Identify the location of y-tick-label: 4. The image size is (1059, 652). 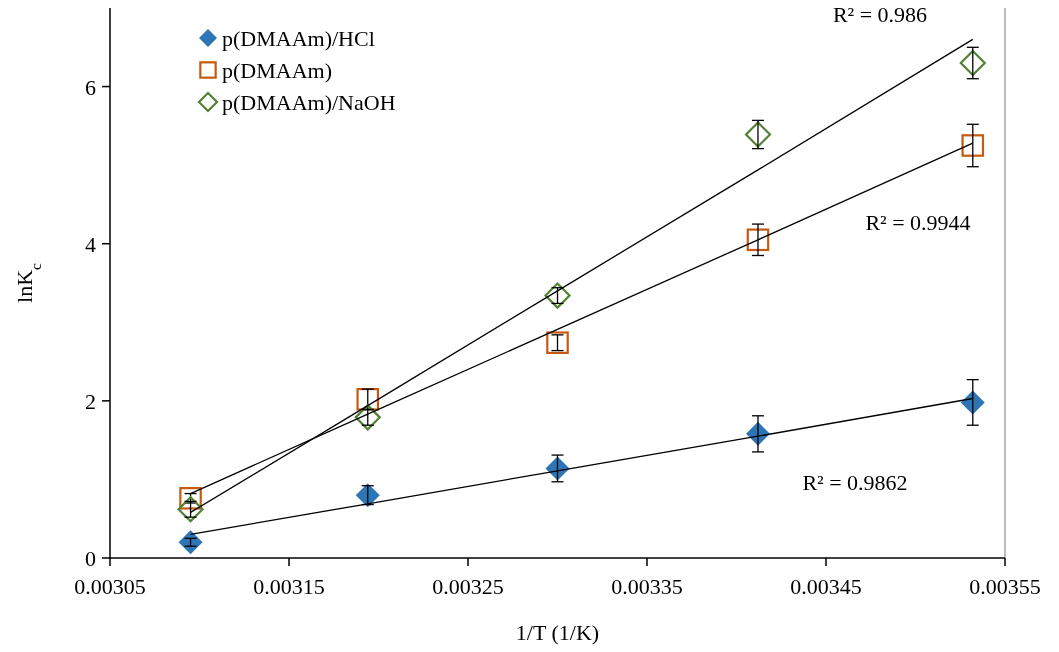
(90, 244).